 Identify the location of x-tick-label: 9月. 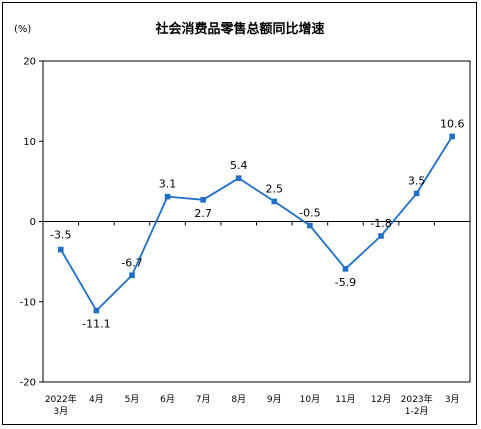
(274, 399).